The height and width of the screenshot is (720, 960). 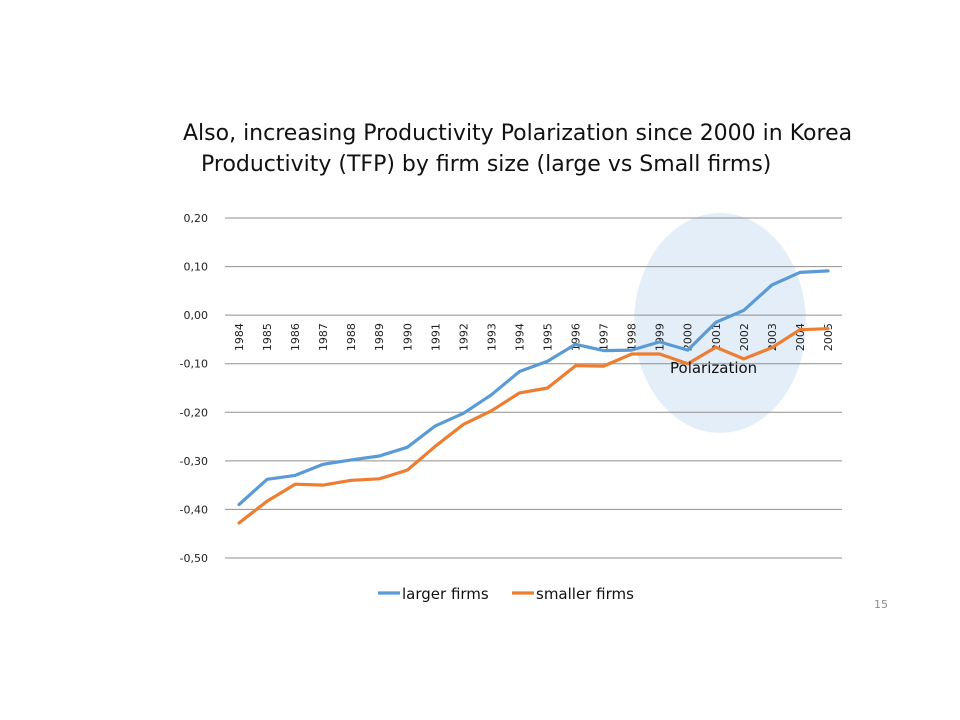 I want to click on x-tick-label: 1988, so click(x=351, y=337).